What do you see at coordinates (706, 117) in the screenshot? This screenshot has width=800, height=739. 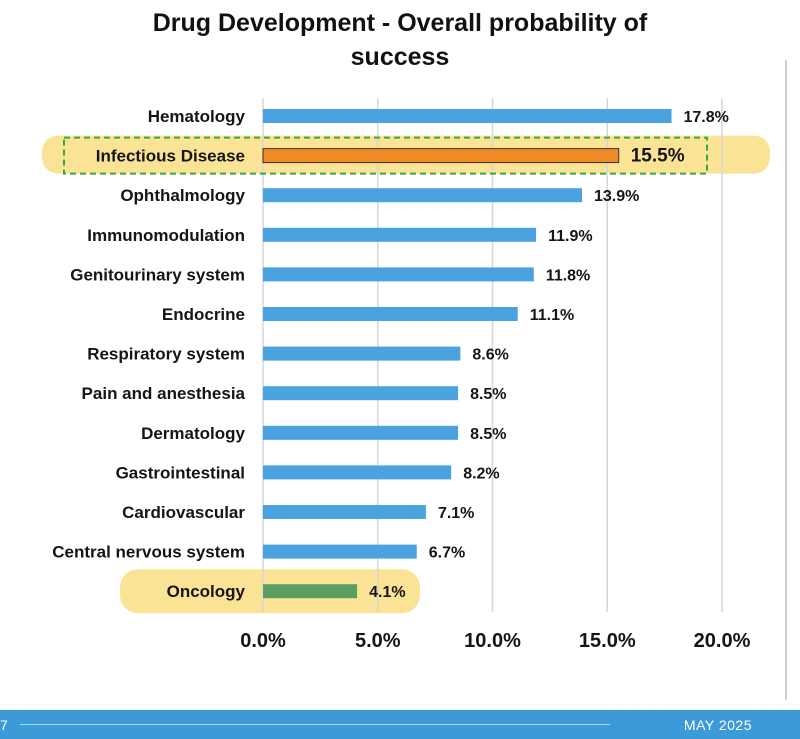 I see `value-label-hematology: 17.8%` at bounding box center [706, 117].